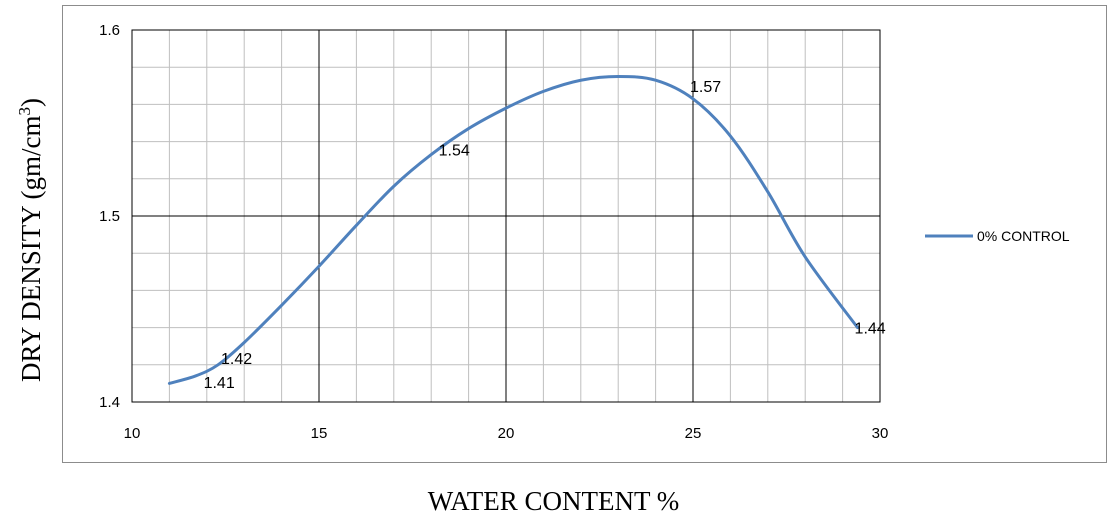 The width and height of the screenshot is (1107, 521). I want to click on data-label: 1.42, so click(236, 359).